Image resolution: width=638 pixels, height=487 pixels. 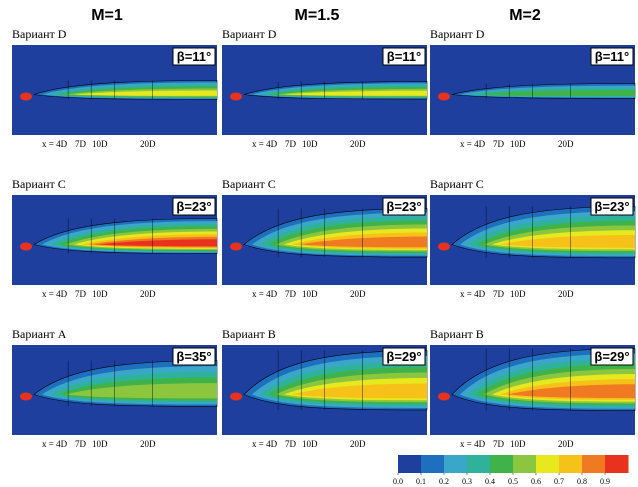 What do you see at coordinates (559, 481) in the screenshot?
I see `colorbar-tick-label: 0.7` at bounding box center [559, 481].